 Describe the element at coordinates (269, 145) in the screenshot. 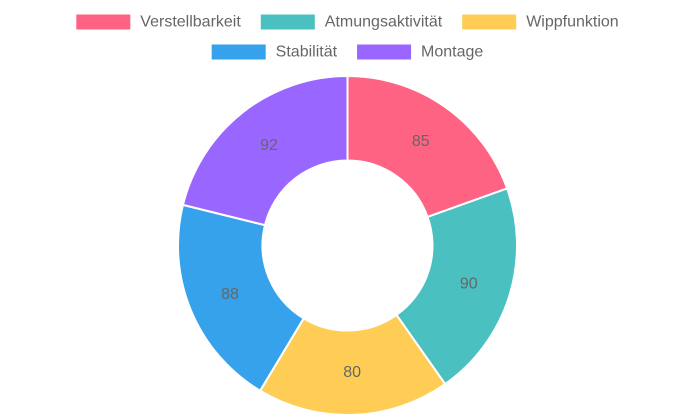

I see `slice-value-label: 92` at that location.